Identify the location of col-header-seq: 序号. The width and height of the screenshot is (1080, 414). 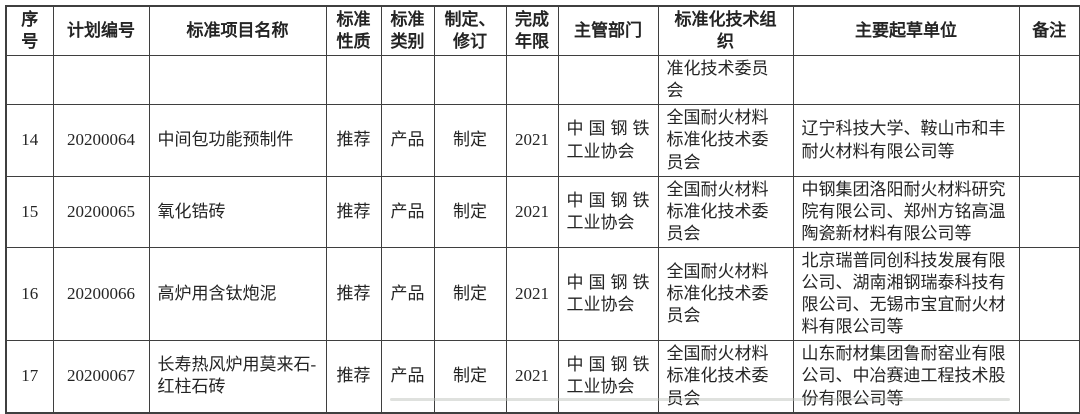
(29, 31).